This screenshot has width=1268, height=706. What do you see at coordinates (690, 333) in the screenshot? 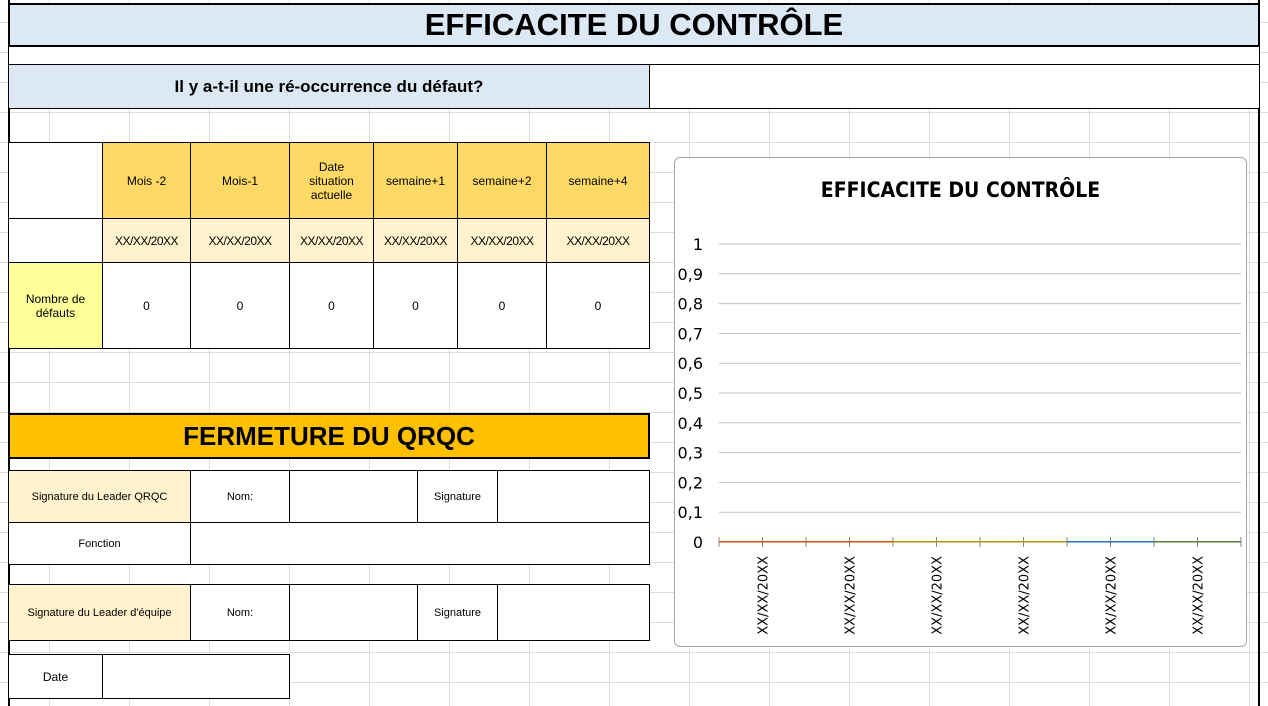
I see `y-tick-label: 0,7` at bounding box center [690, 333].